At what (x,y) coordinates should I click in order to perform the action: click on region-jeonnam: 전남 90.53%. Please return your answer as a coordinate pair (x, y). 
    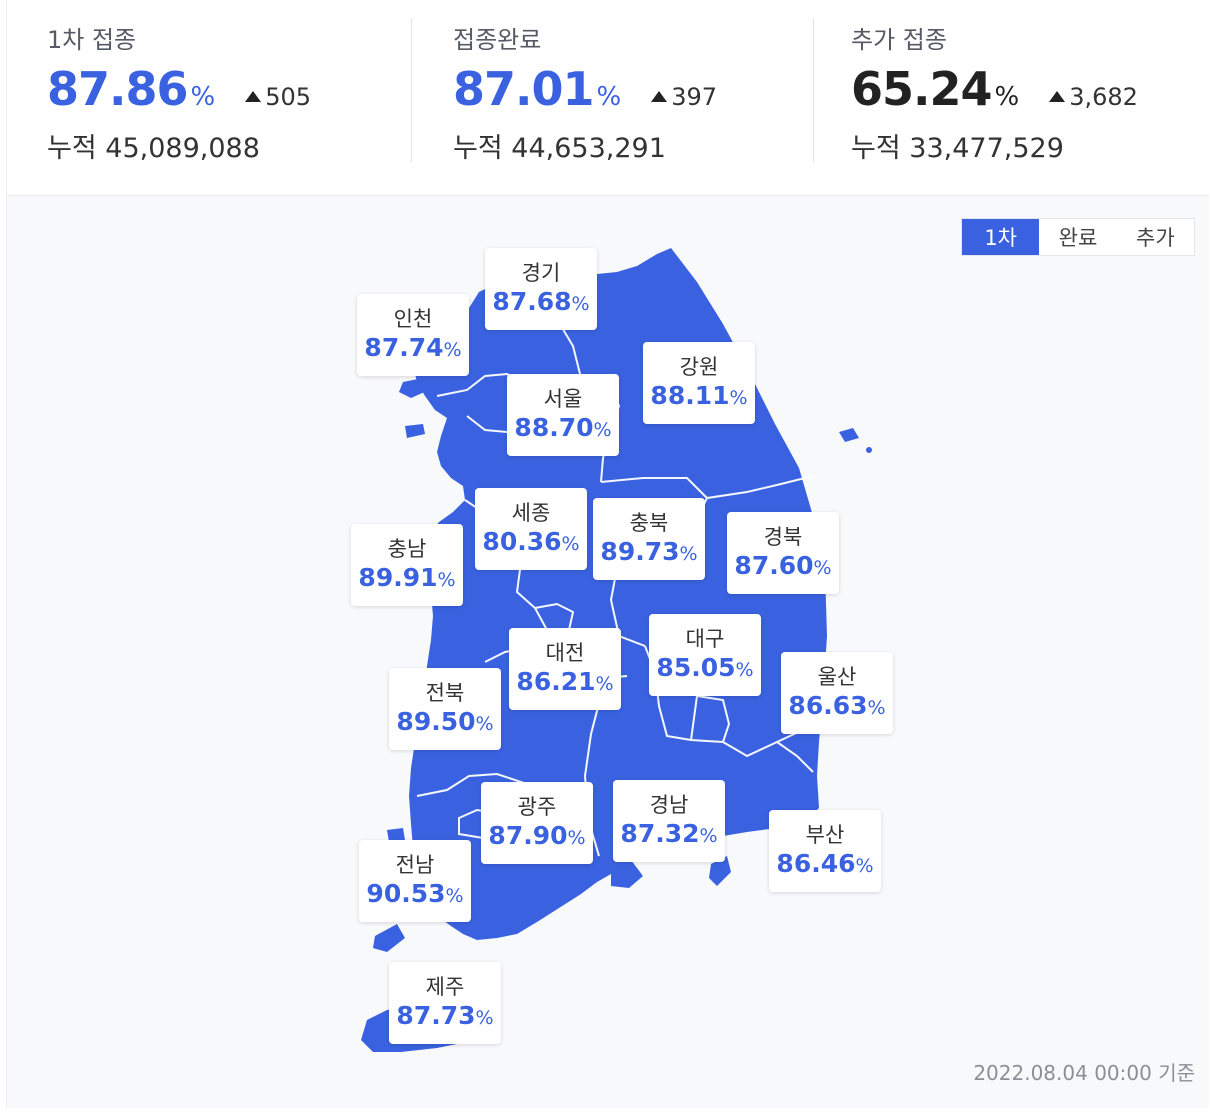
    Looking at the image, I should click on (415, 881).